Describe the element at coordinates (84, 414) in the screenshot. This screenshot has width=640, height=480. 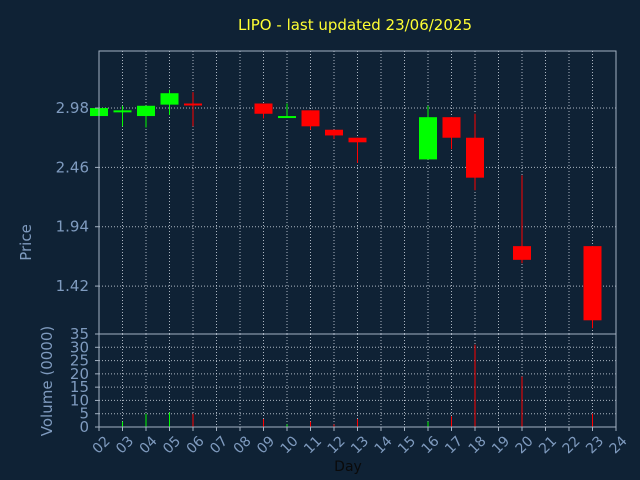
I see `volume-y-tick-label: 5` at that location.